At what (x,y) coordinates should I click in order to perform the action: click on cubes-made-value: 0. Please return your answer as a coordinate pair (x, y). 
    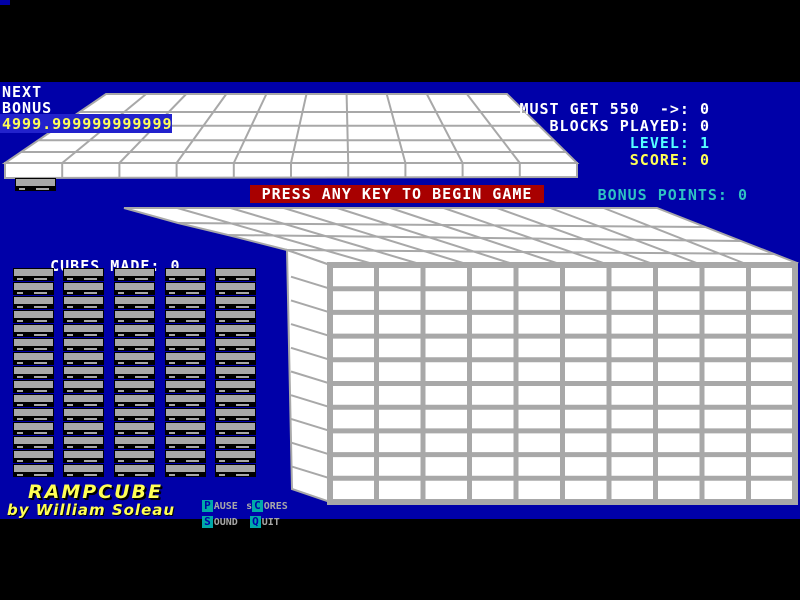
    Looking at the image, I should click on (175, 266).